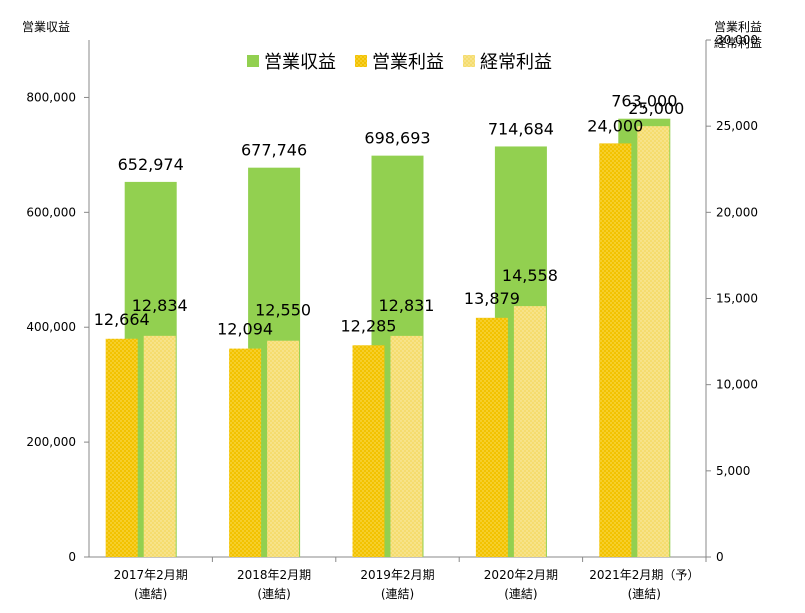 The height and width of the screenshot is (613, 805). What do you see at coordinates (72, 557) in the screenshot?
I see `left-tick-label: 0` at bounding box center [72, 557].